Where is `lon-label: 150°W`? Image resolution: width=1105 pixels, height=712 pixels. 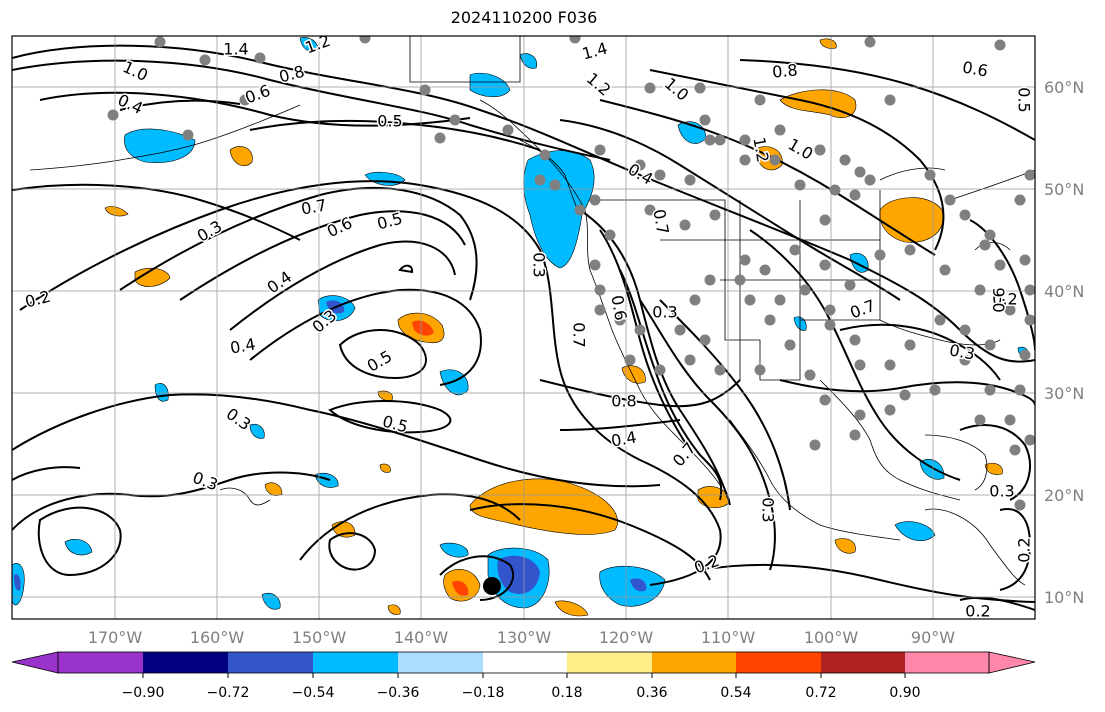
lon-label: 150°W is located at coordinates (319, 637).